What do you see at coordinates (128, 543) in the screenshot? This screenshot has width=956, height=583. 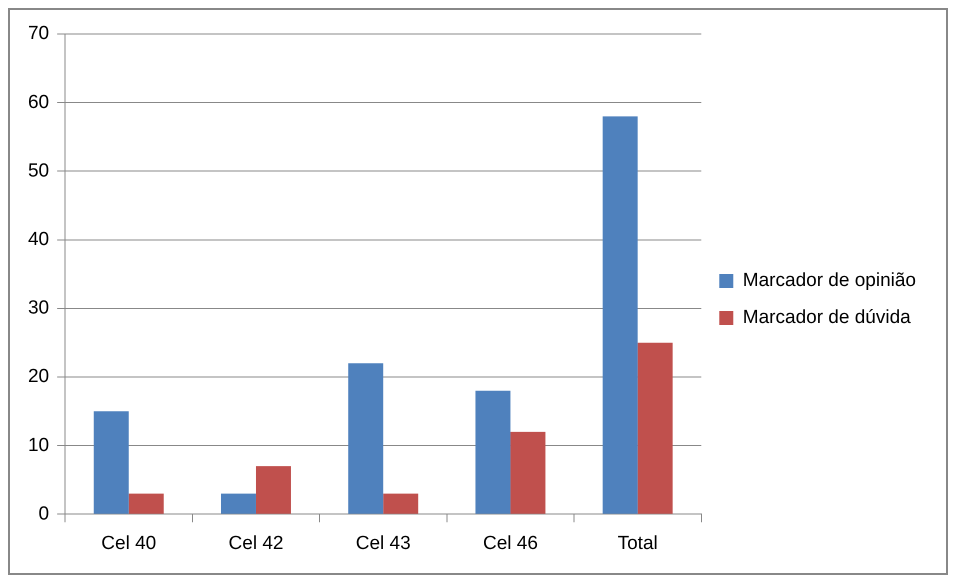 I see `x-tick-label: Cel 40` at bounding box center [128, 543].